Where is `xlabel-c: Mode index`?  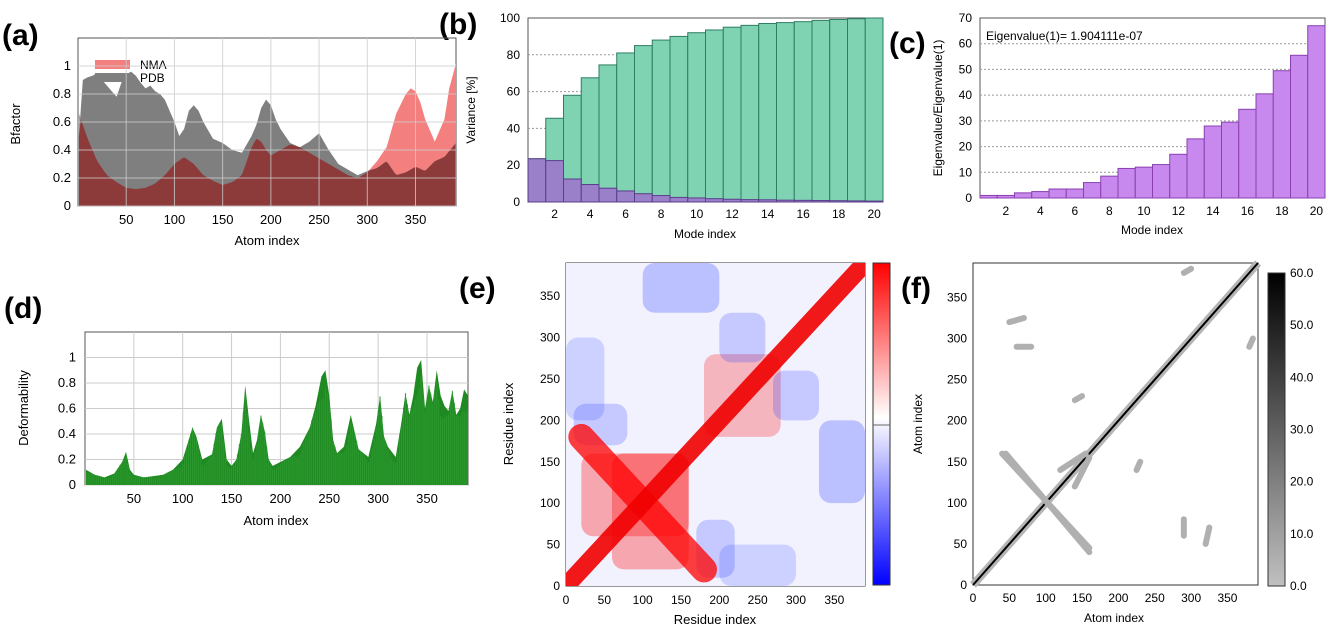 xlabel-c: Mode index is located at coordinates (1152, 230).